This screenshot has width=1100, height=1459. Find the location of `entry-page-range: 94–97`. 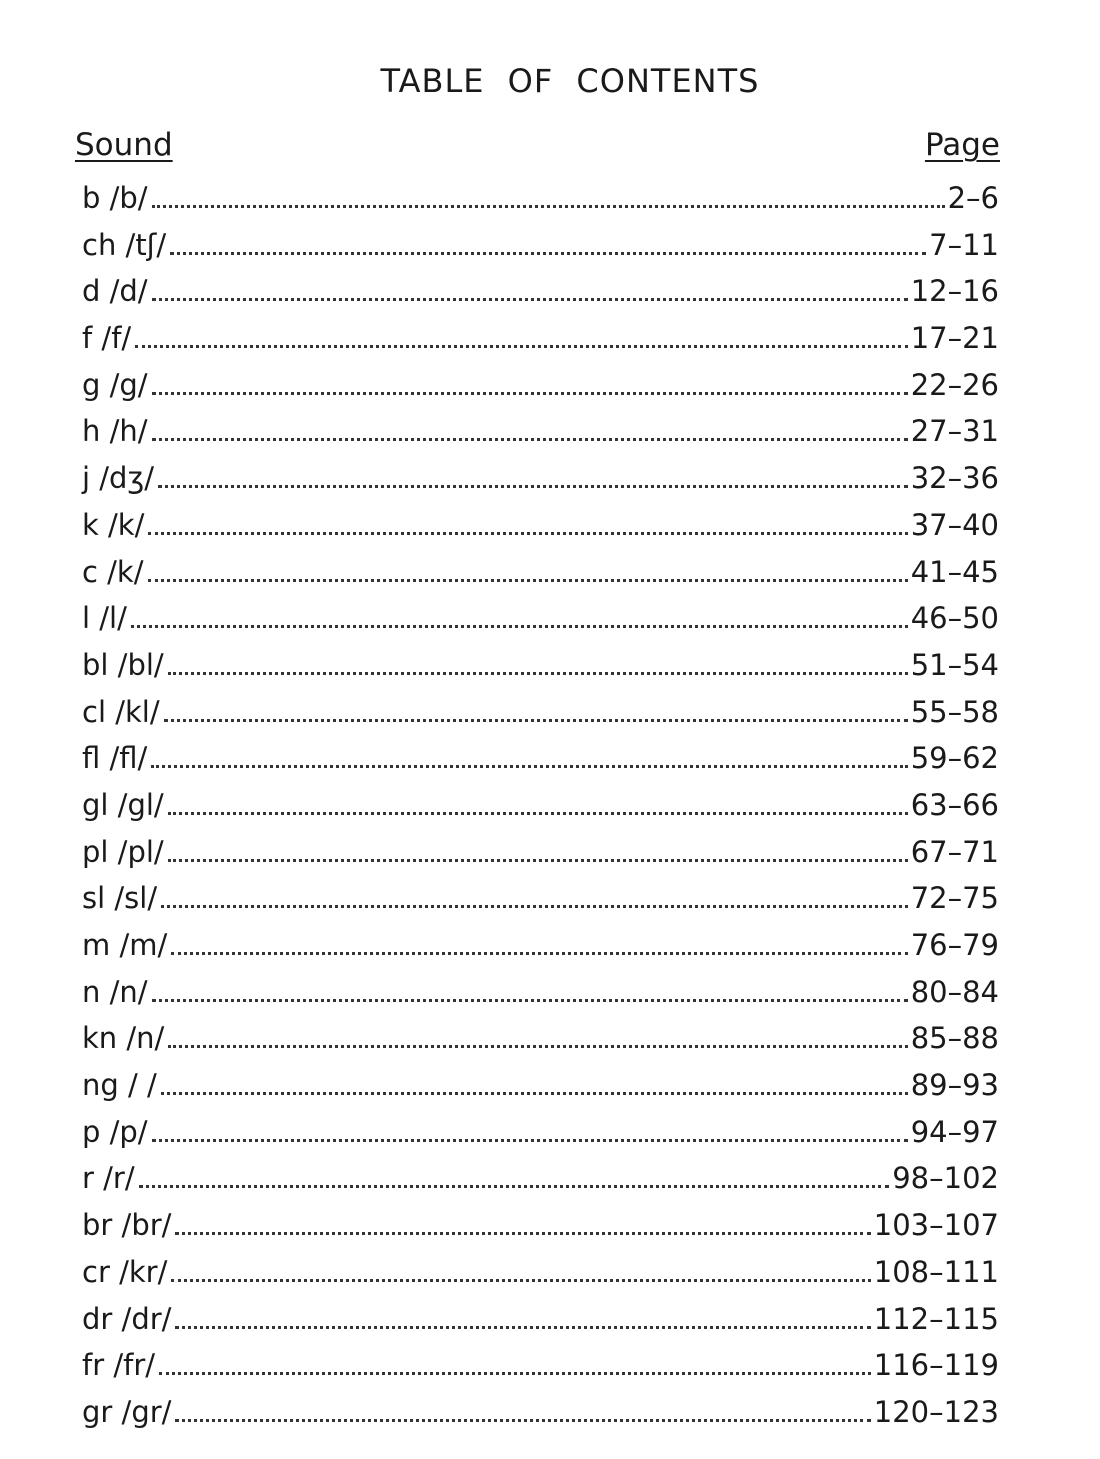

entry-page-range: 94–97 is located at coordinates (954, 1131).